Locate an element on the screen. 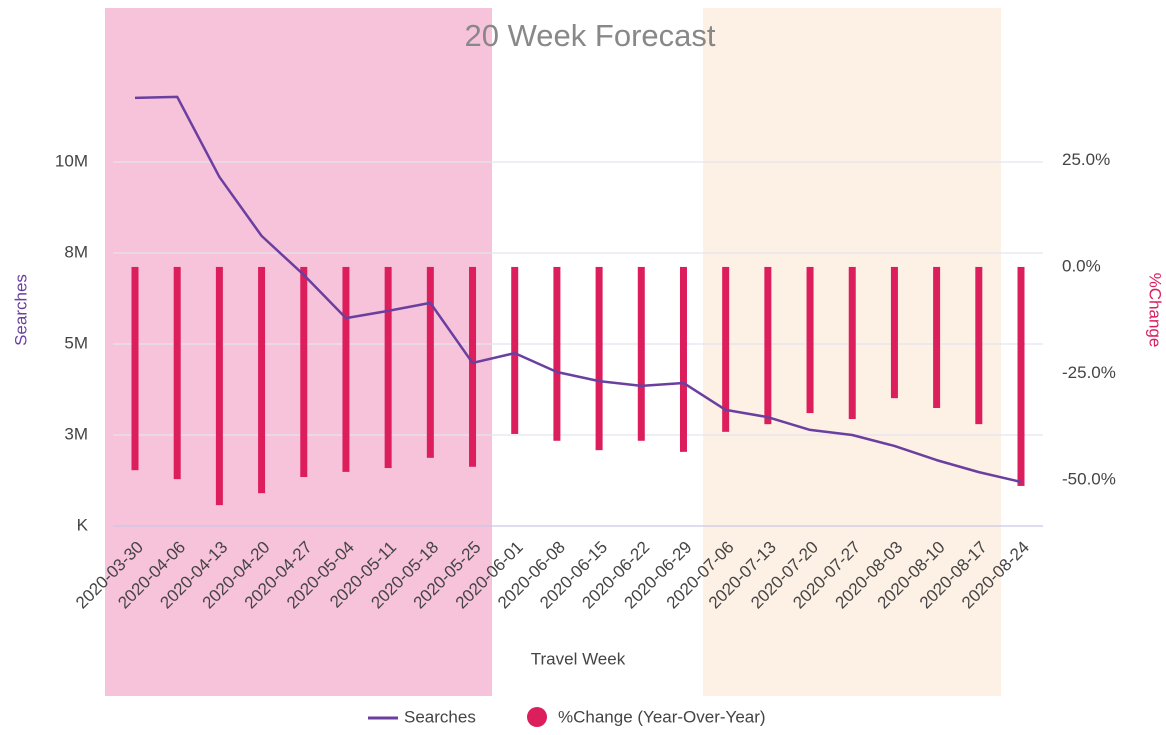 The image size is (1166, 735). y2-tick-label: -50.0% is located at coordinates (1089, 478).